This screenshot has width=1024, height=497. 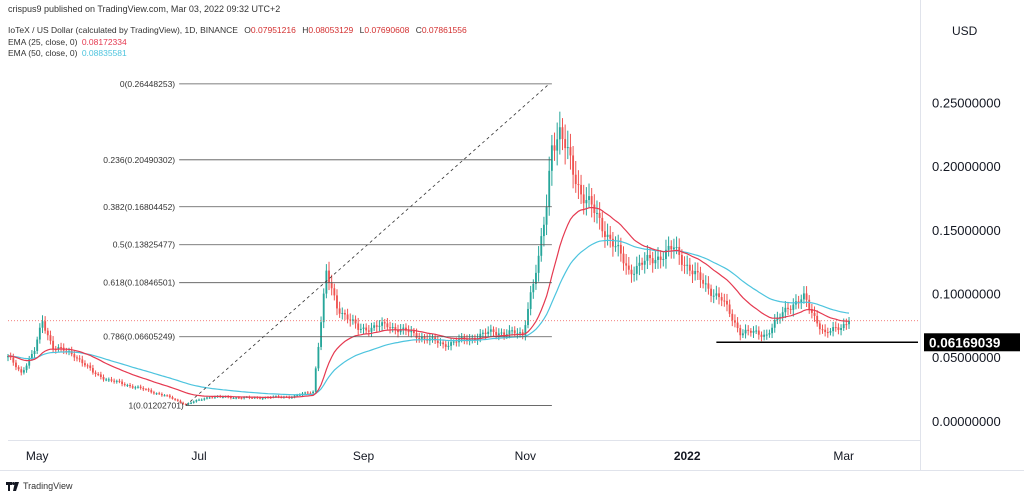 What do you see at coordinates (139, 337) in the screenshot?
I see `fib-level-label: 0.786(0.06605249)` at bounding box center [139, 337].